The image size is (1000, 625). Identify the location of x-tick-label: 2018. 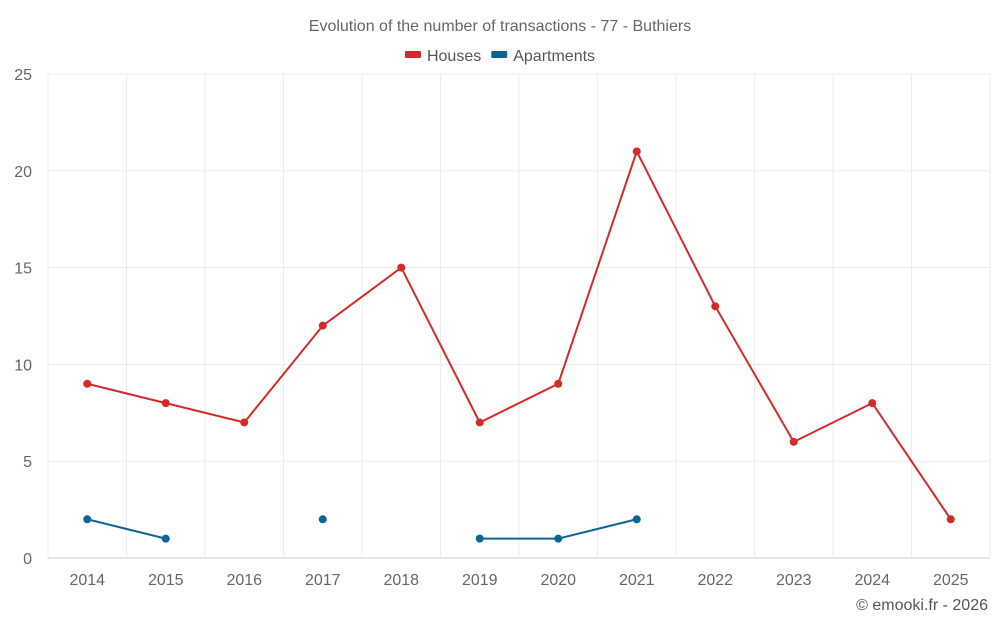
(401, 580).